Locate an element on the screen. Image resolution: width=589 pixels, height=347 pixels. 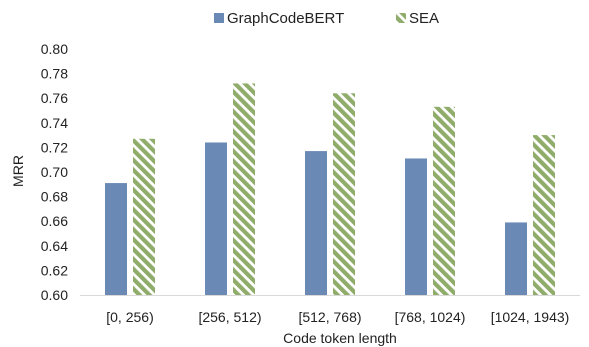
y-tick-label: 0.70 is located at coordinates (54, 172).